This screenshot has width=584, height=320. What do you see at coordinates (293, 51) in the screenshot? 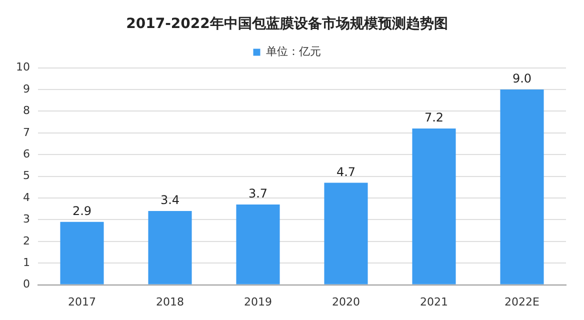
I see `legend-label: 单位：亿元` at bounding box center [293, 51].